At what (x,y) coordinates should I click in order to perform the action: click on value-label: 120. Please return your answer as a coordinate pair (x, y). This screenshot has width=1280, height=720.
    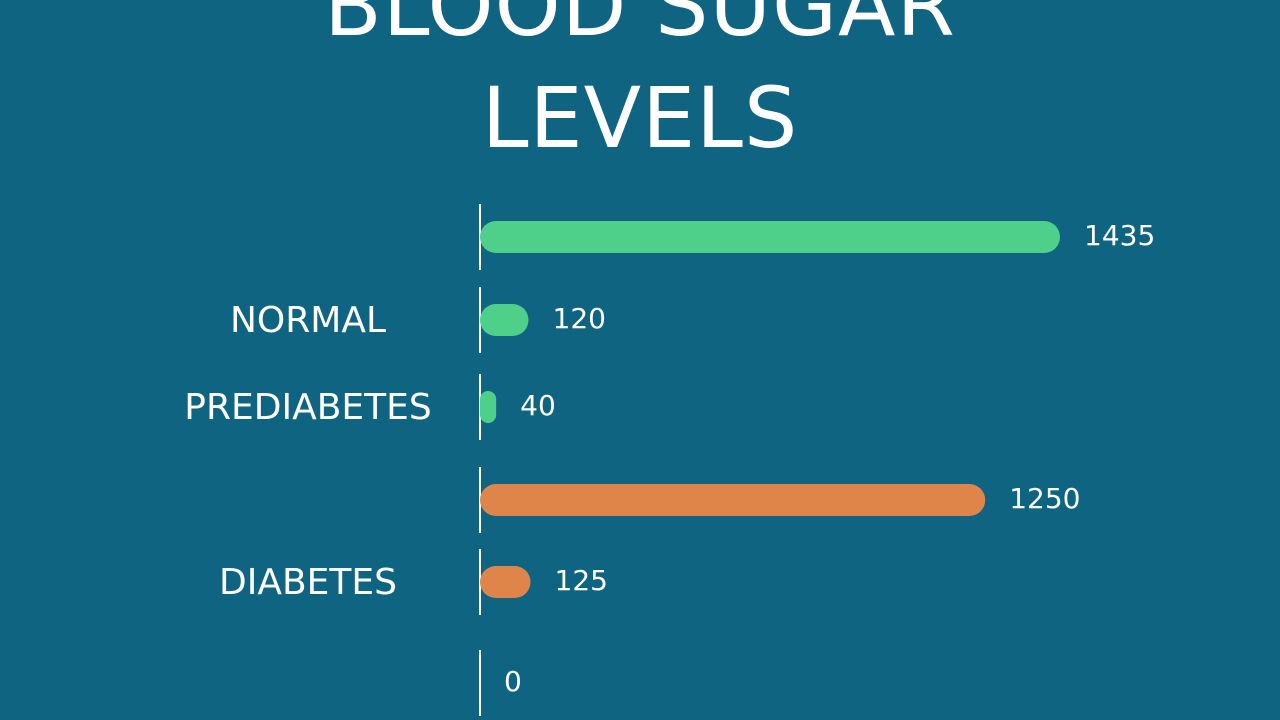
    Looking at the image, I should click on (579, 318).